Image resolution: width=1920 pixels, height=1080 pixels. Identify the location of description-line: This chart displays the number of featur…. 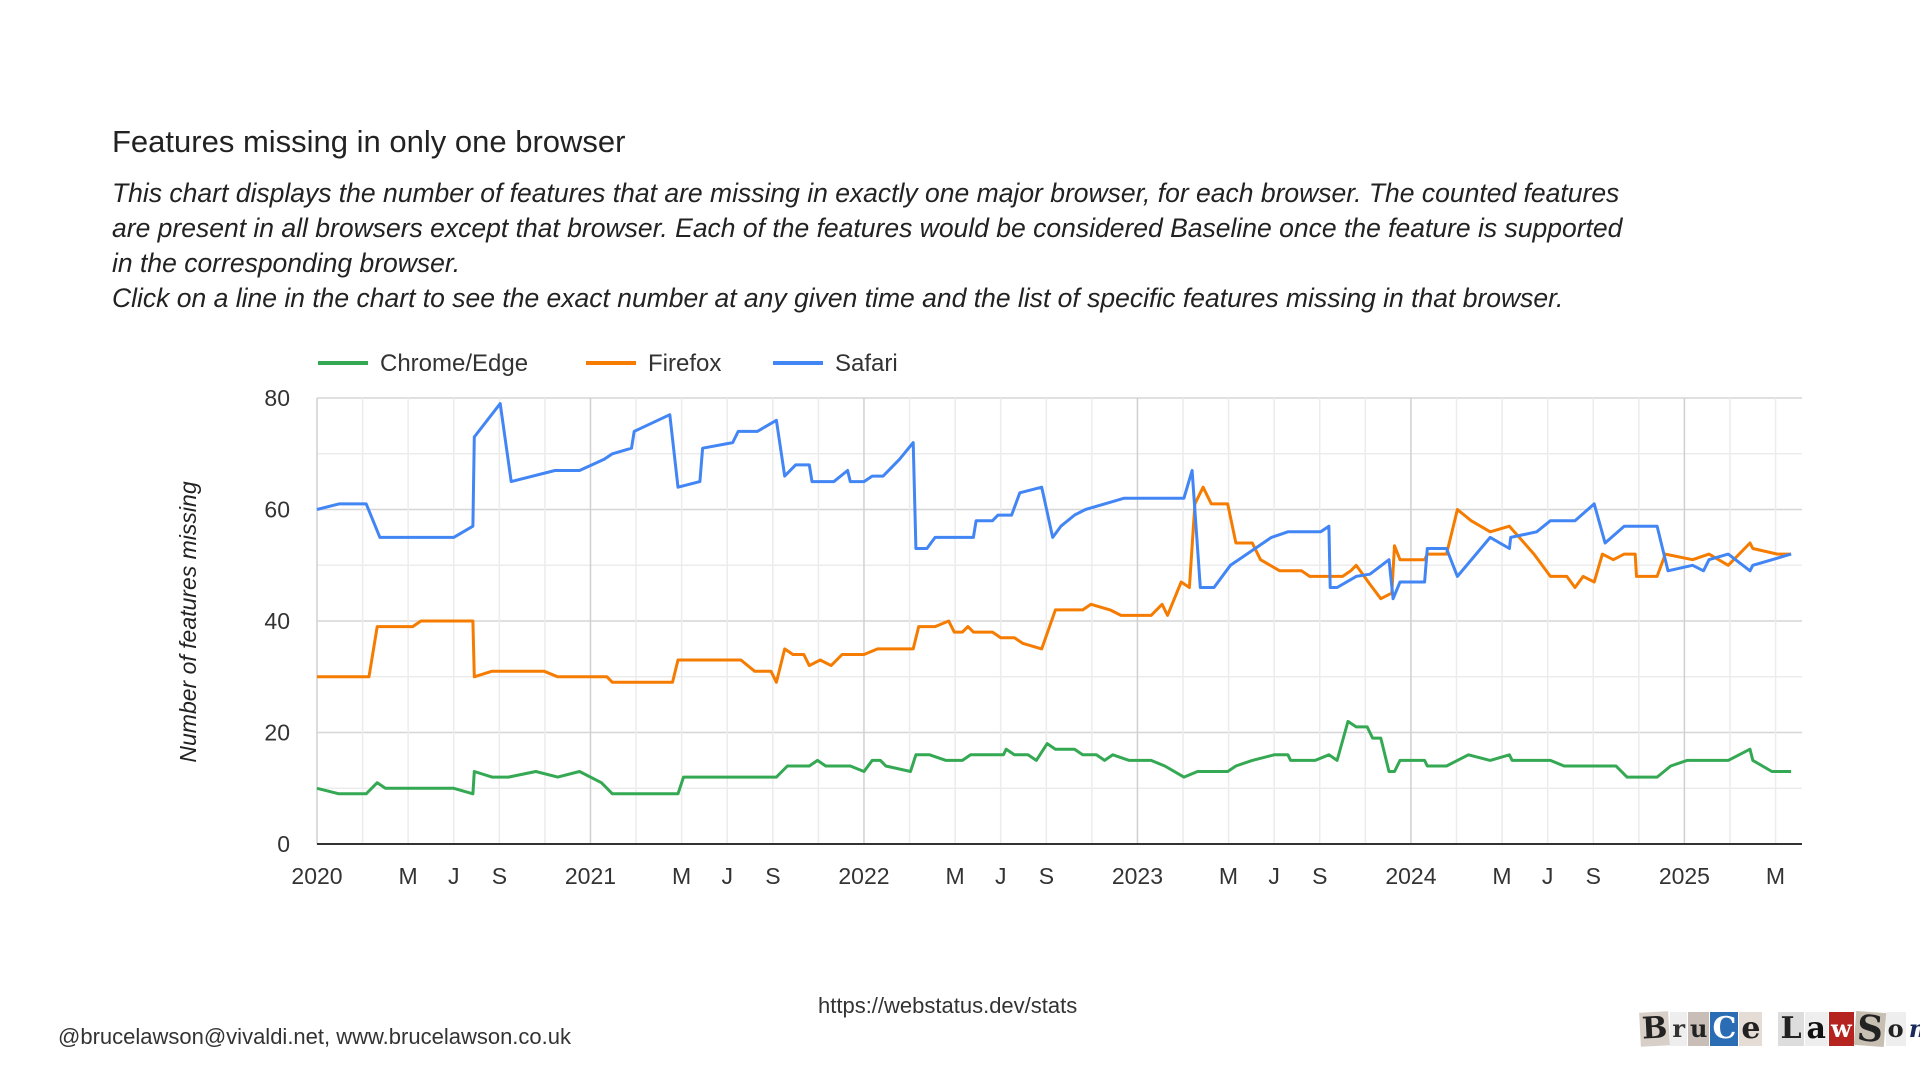
(866, 193).